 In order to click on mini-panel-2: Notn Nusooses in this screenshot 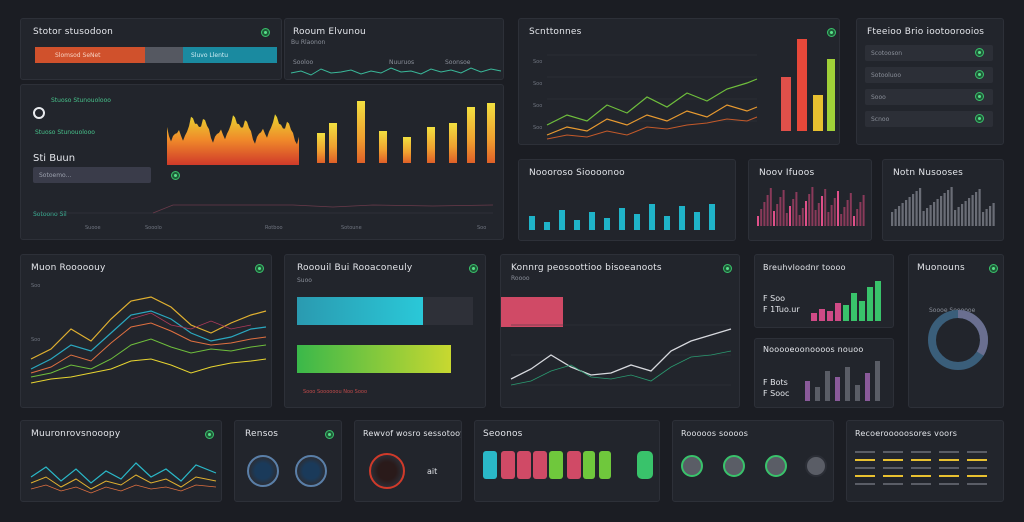, I will do `click(943, 200)`.